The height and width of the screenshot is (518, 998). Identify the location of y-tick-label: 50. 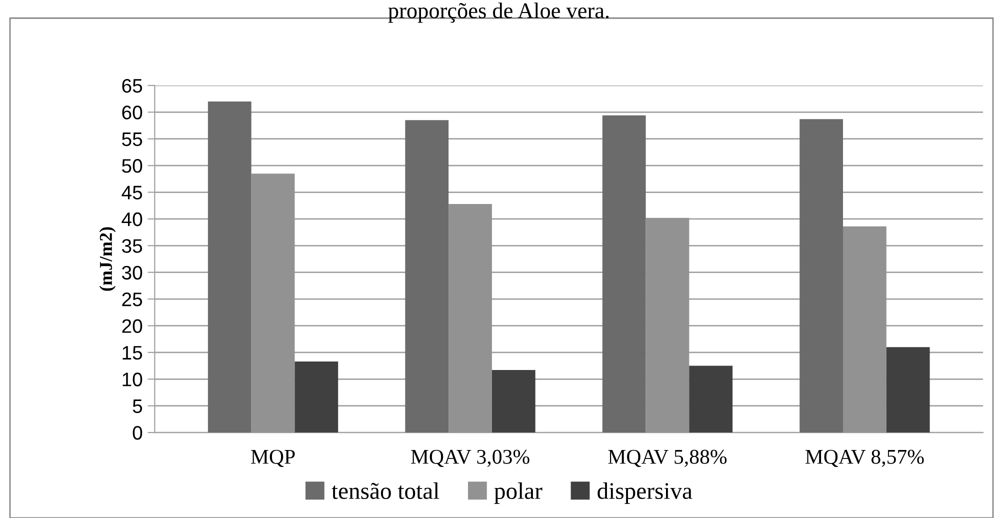
(132, 166).